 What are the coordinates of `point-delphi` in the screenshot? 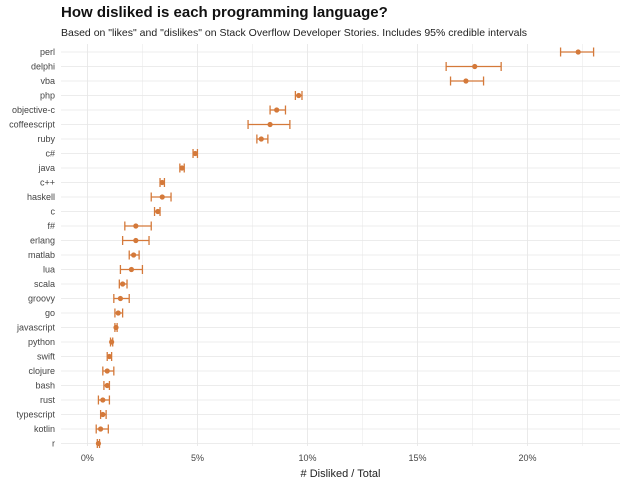 It's located at (475, 66).